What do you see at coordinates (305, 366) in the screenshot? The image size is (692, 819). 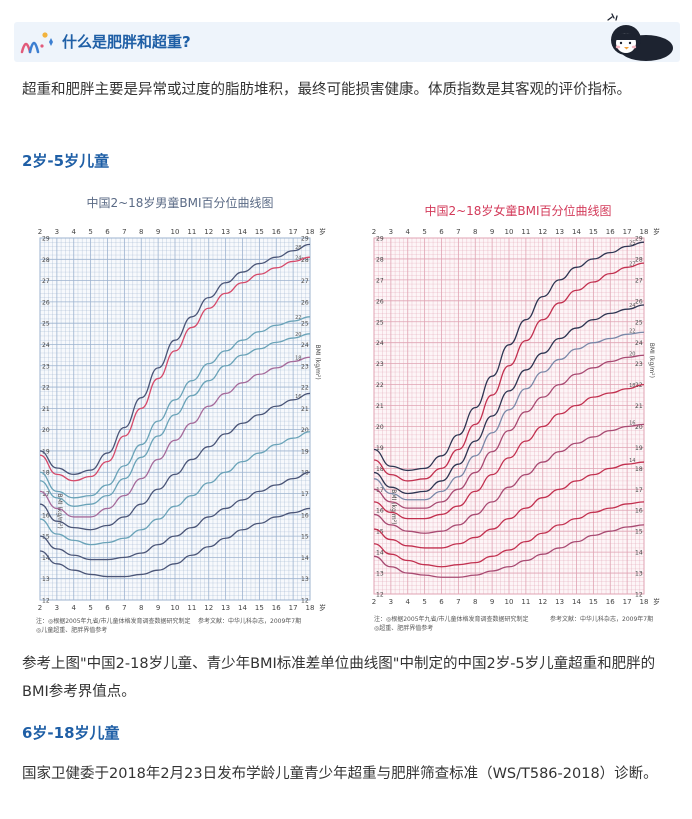 I see `boy-y-tick-right: 23` at bounding box center [305, 366].